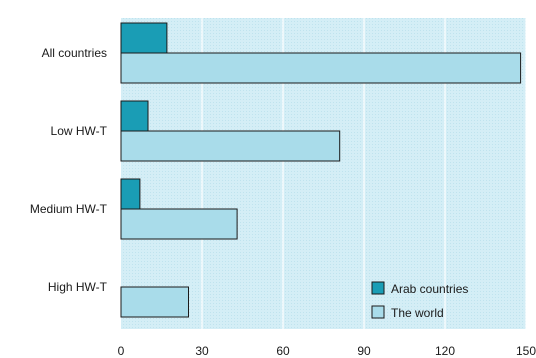 The width and height of the screenshot is (536, 358). Describe the element at coordinates (79, 131) in the screenshot. I see `category-label: Low HW-T` at that location.